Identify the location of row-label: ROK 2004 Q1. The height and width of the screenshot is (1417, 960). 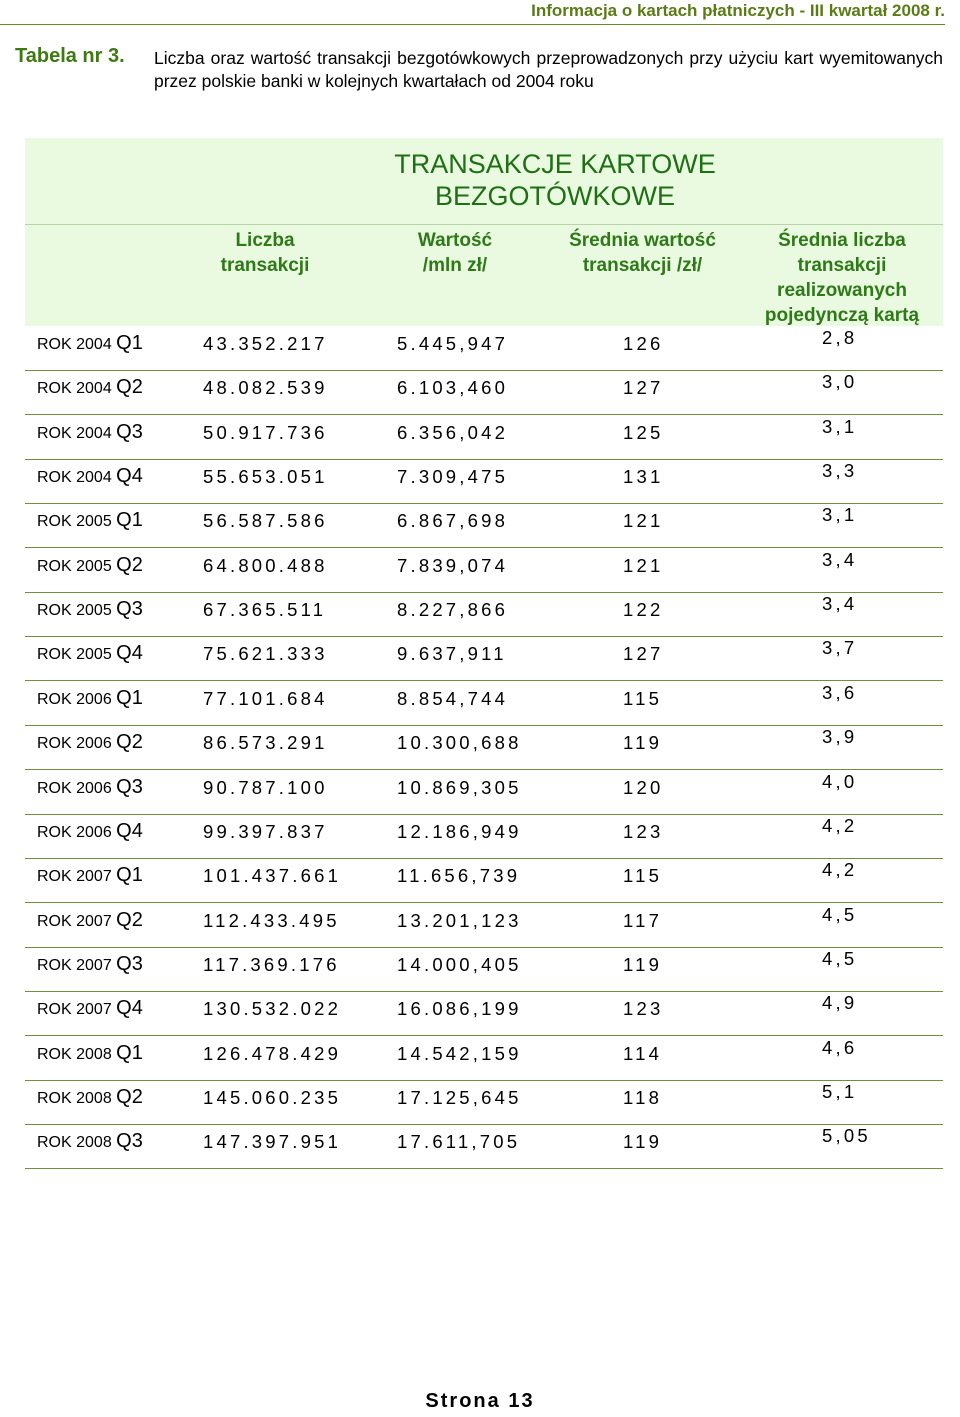
(90, 343).